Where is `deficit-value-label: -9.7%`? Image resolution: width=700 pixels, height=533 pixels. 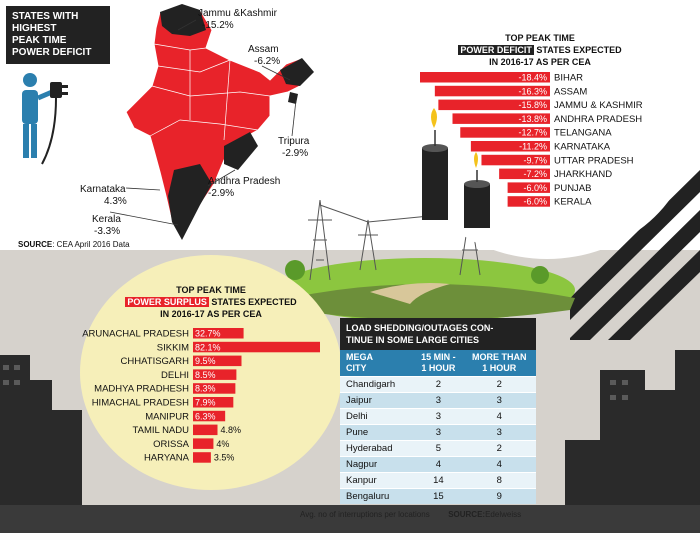
deficit-value-label: -9.7% is located at coordinates (535, 160).